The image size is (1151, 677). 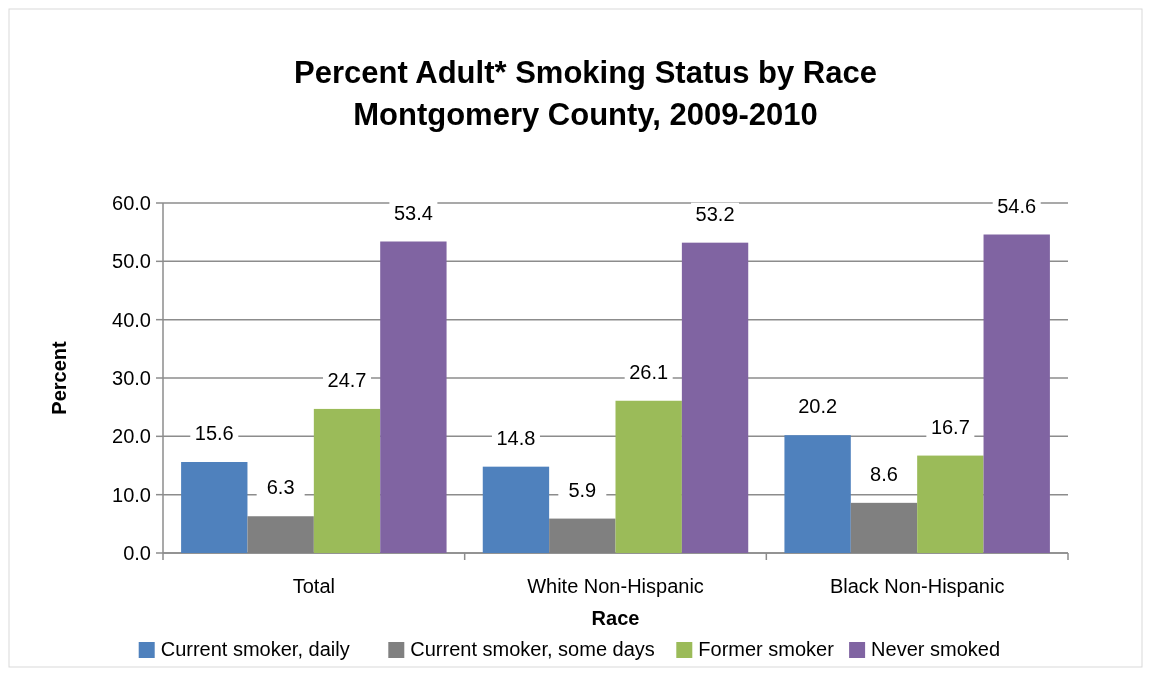 I want to click on data-label: 54.6, so click(x=1017, y=205).